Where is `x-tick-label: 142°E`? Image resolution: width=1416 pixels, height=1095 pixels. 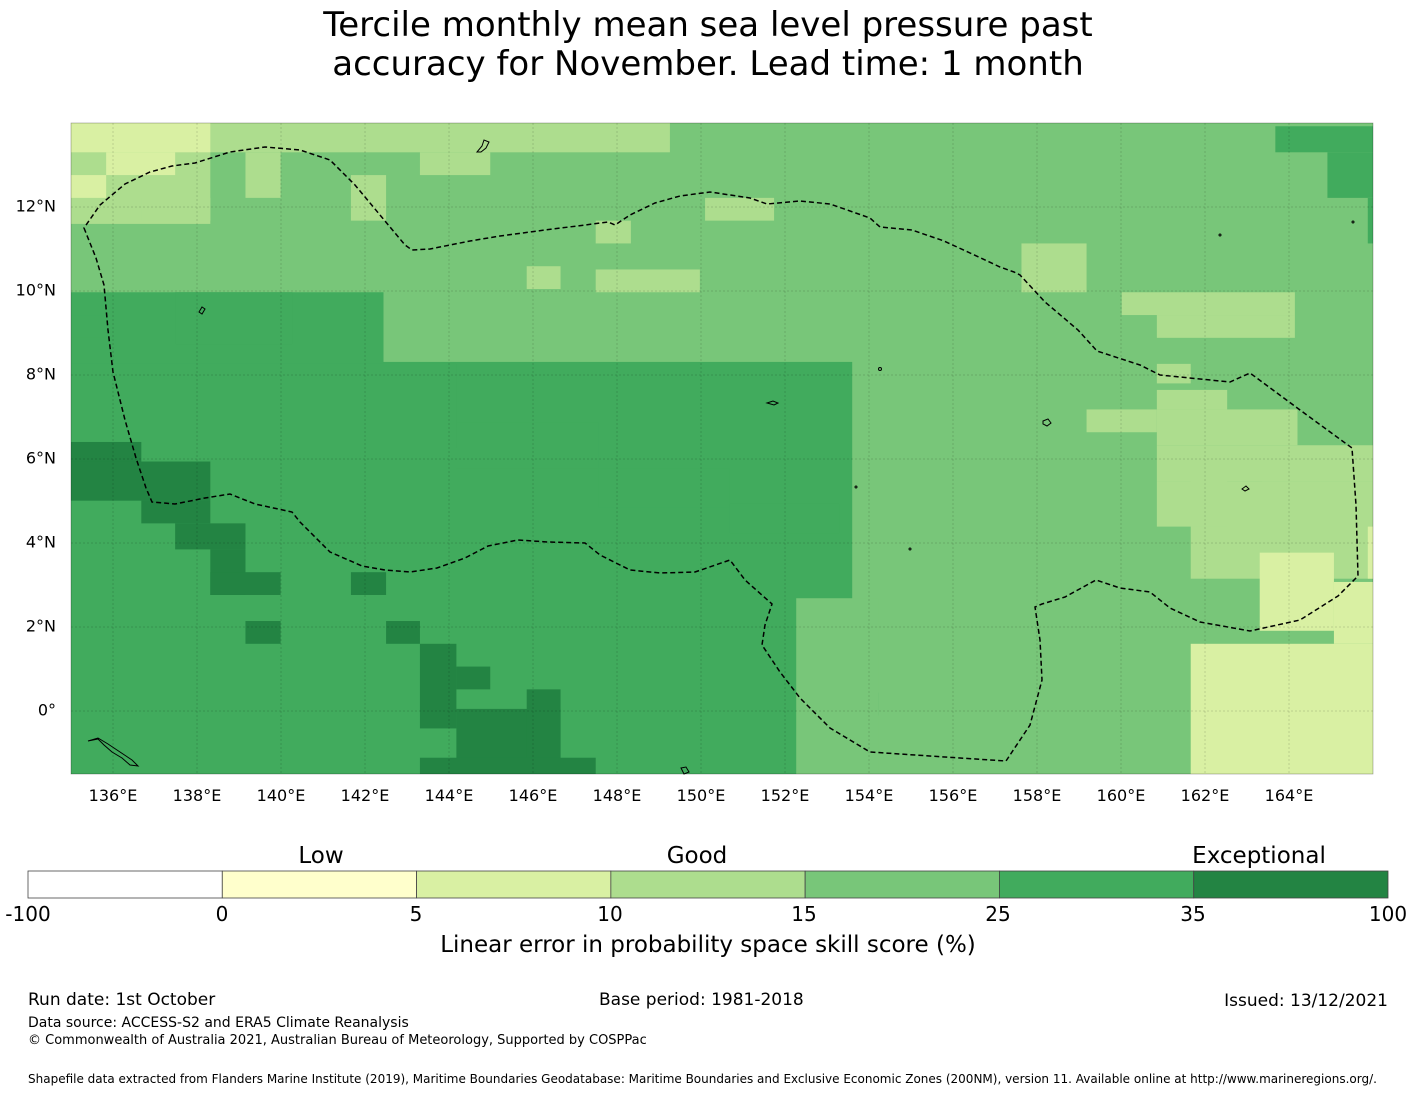 x-tick-label: 142°E is located at coordinates (365, 795).